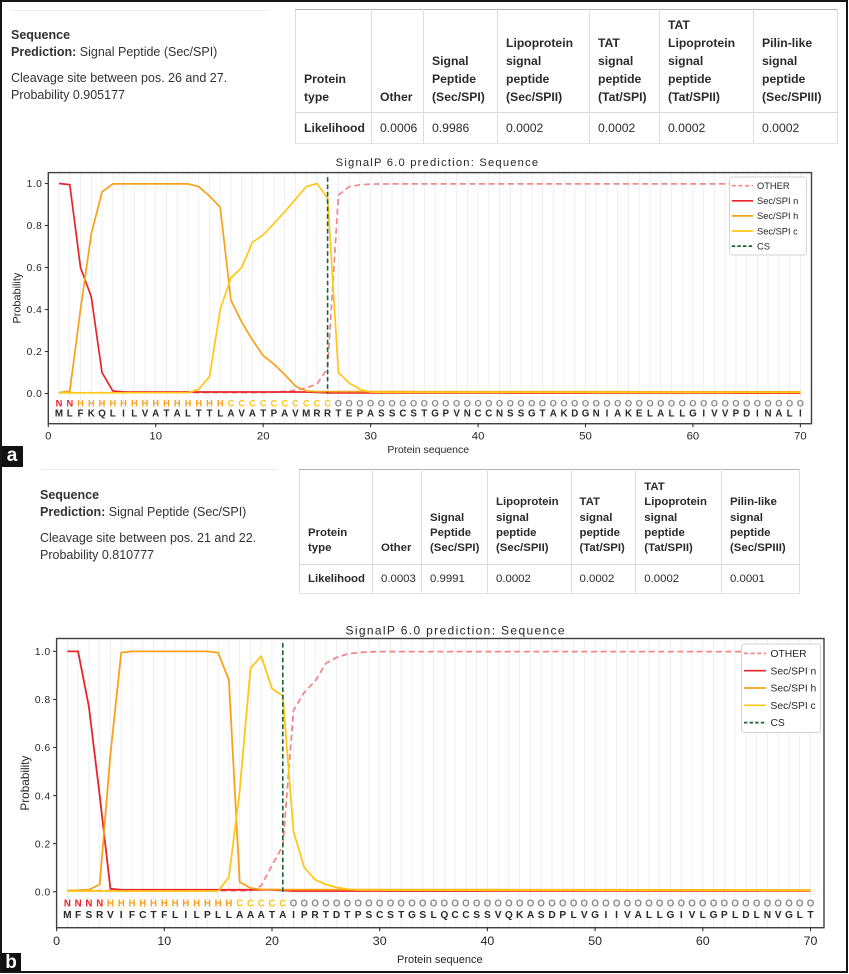  What do you see at coordinates (18, 297) in the screenshot?
I see `svg-text: Probability` at bounding box center [18, 297].